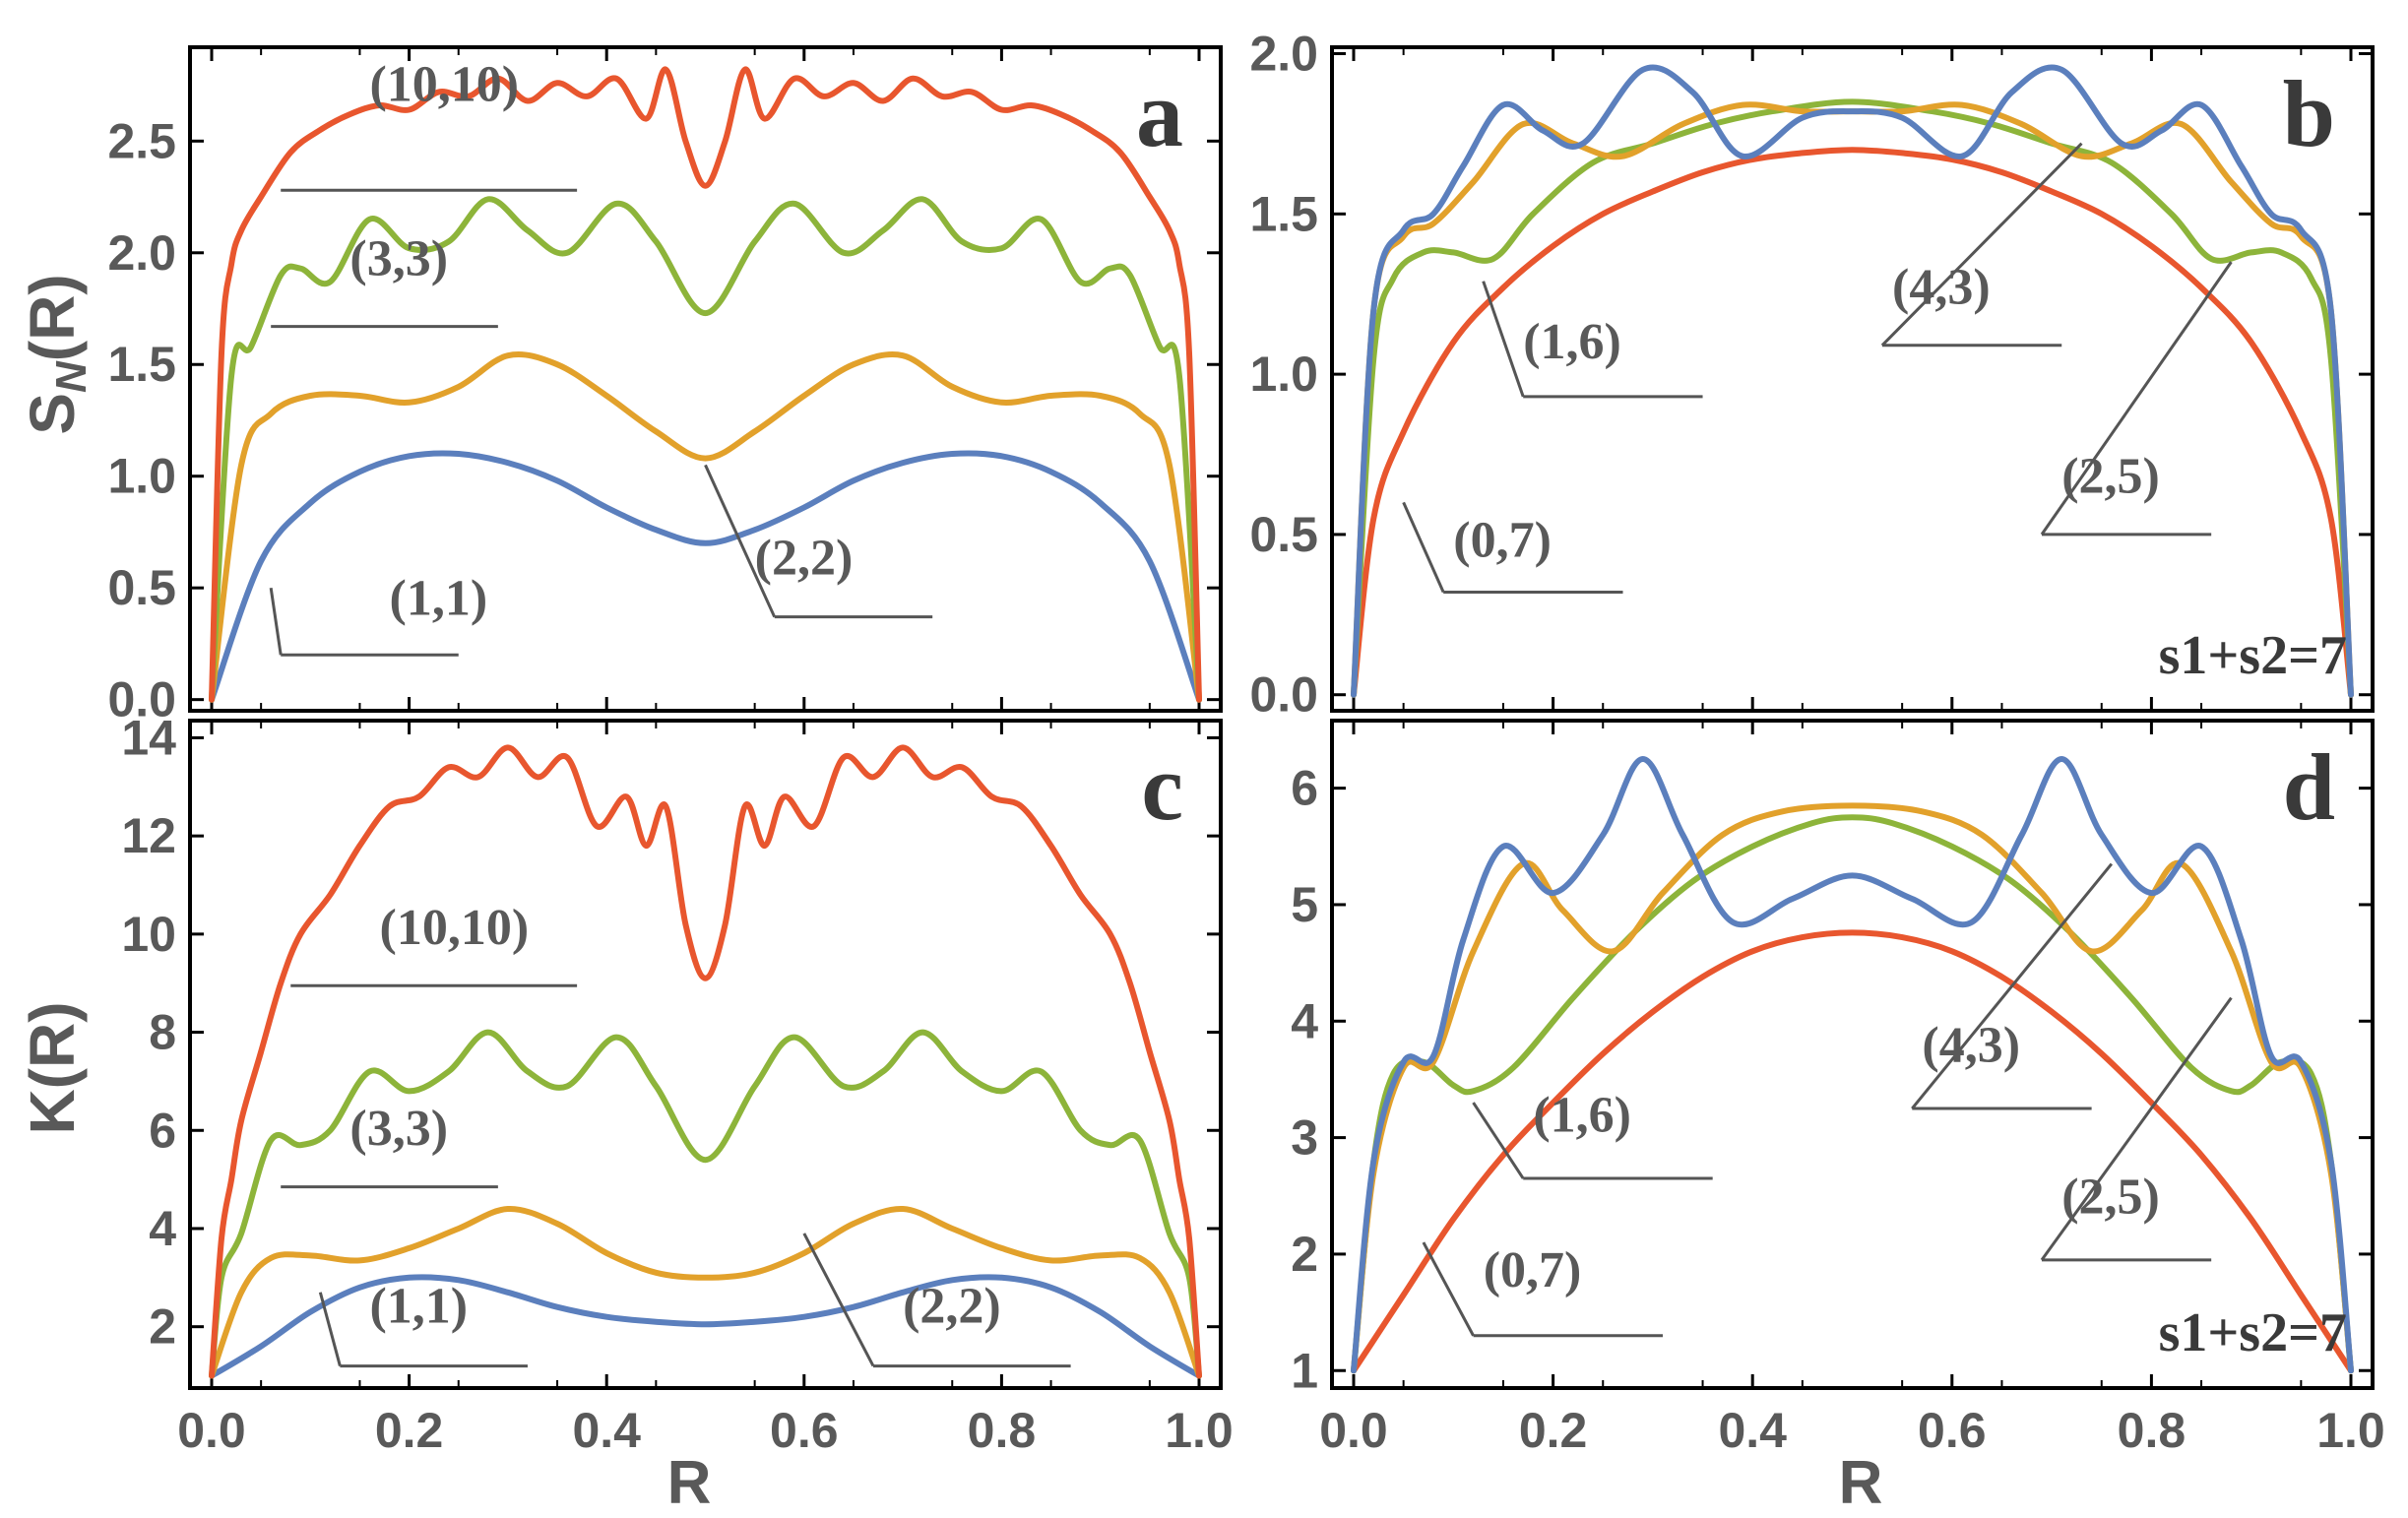  I want to click on y-axis-label-top-left-tail: (R), so click(52, 317).